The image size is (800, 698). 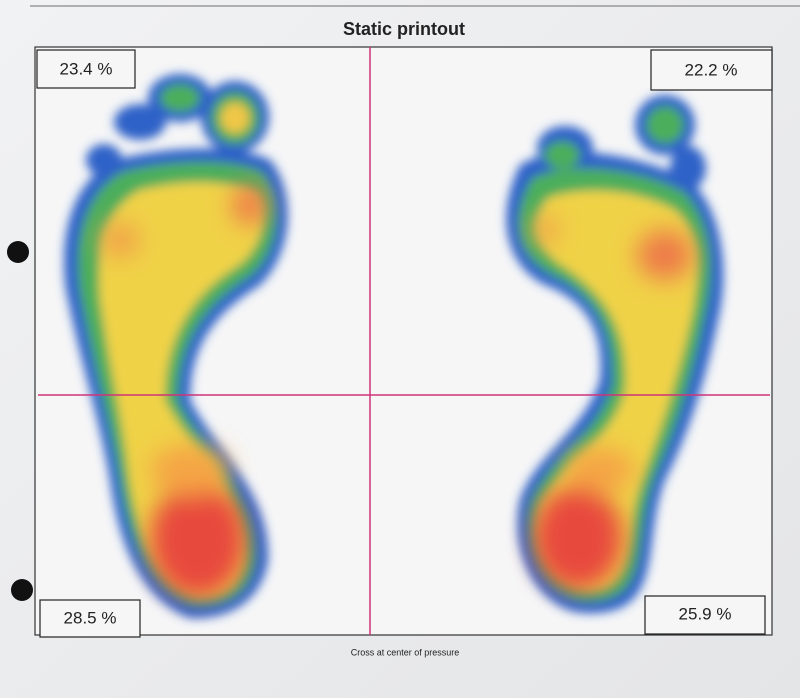 I want to click on right-foot-hot, so click(x=612, y=403).